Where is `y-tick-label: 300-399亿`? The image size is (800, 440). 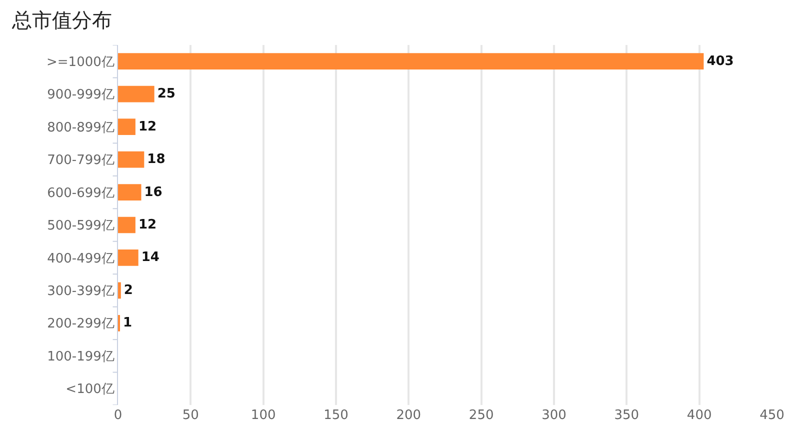
y-tick-label: 300-399亿 is located at coordinates (80, 291).